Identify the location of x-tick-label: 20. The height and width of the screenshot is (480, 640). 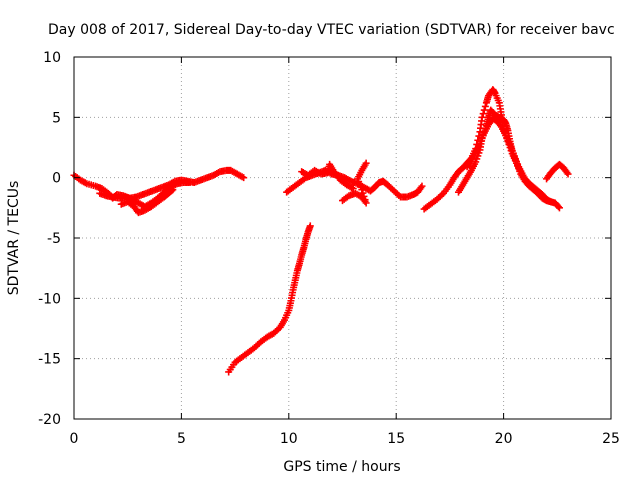
(504, 439).